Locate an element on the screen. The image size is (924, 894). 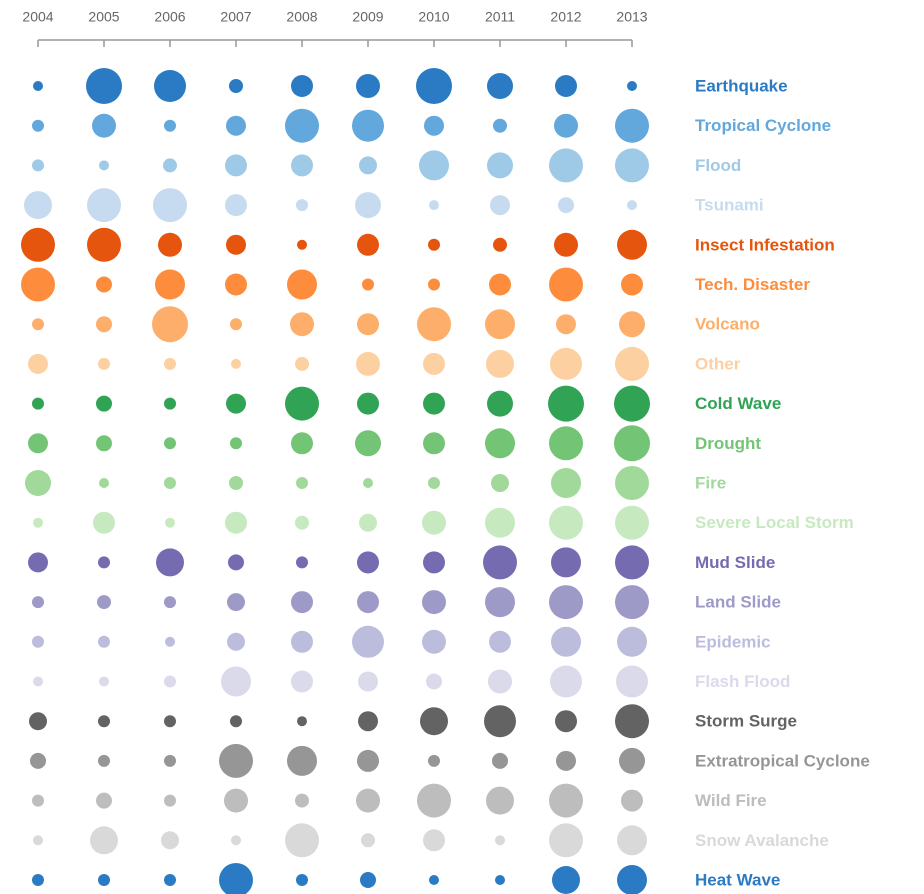
legend-label: Drought is located at coordinates (728, 443).